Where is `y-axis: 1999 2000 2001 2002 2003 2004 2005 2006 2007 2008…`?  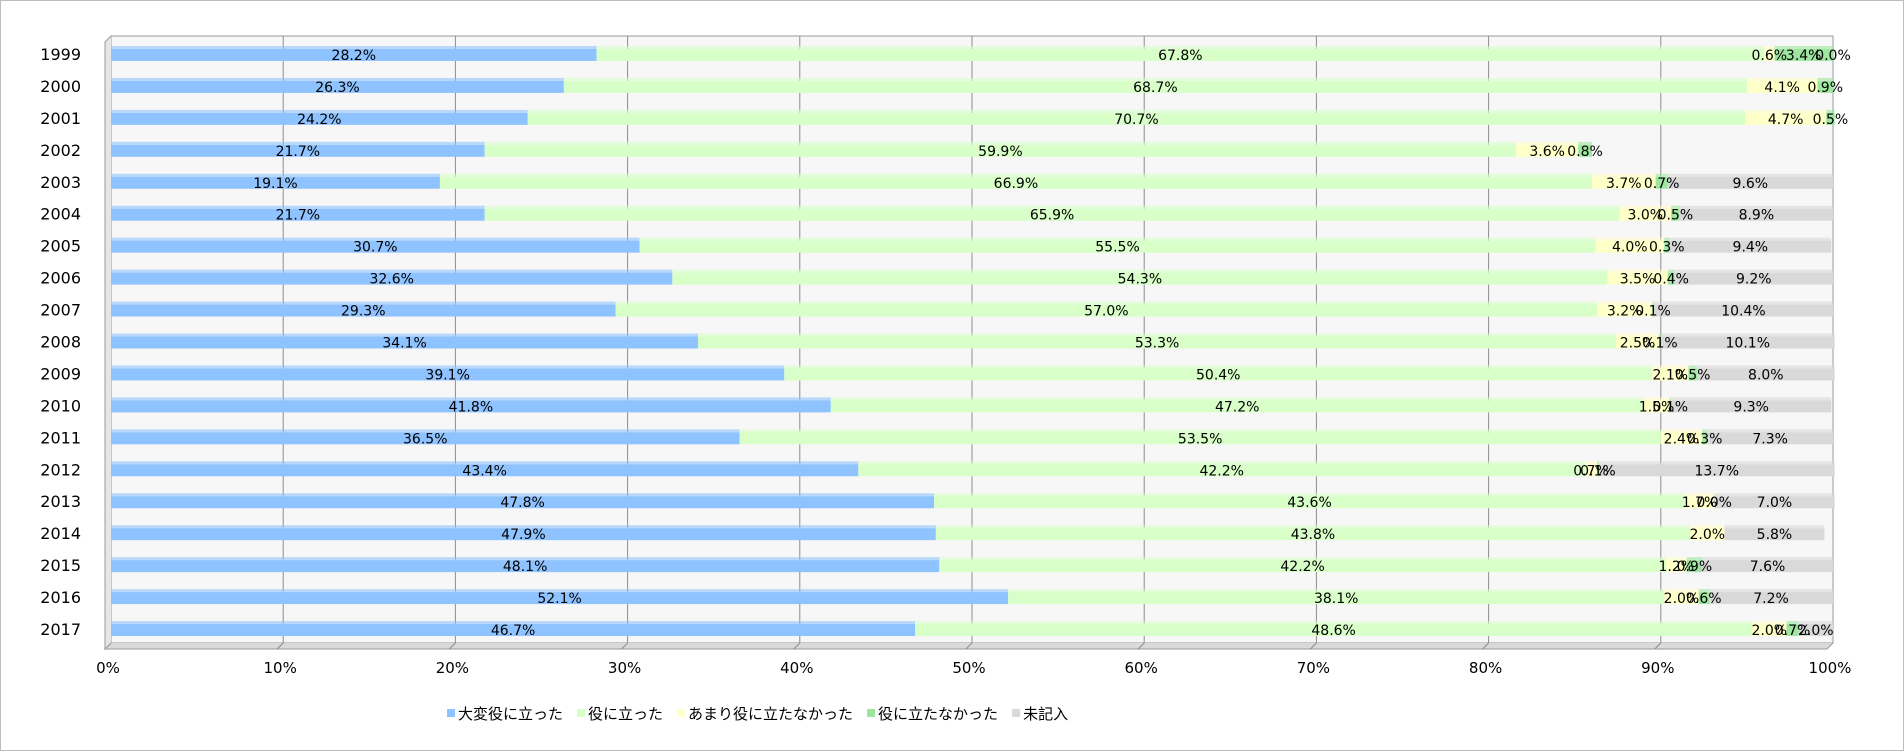
y-axis: 1999 2000 2001 2002 2003 2004 2005 2006 2007 2008… is located at coordinates (60, 342).